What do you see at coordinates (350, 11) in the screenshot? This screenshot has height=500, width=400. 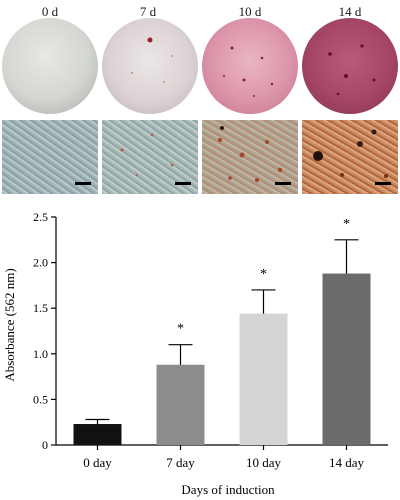 I see `panel-label-14d: 14 d` at bounding box center [350, 11].